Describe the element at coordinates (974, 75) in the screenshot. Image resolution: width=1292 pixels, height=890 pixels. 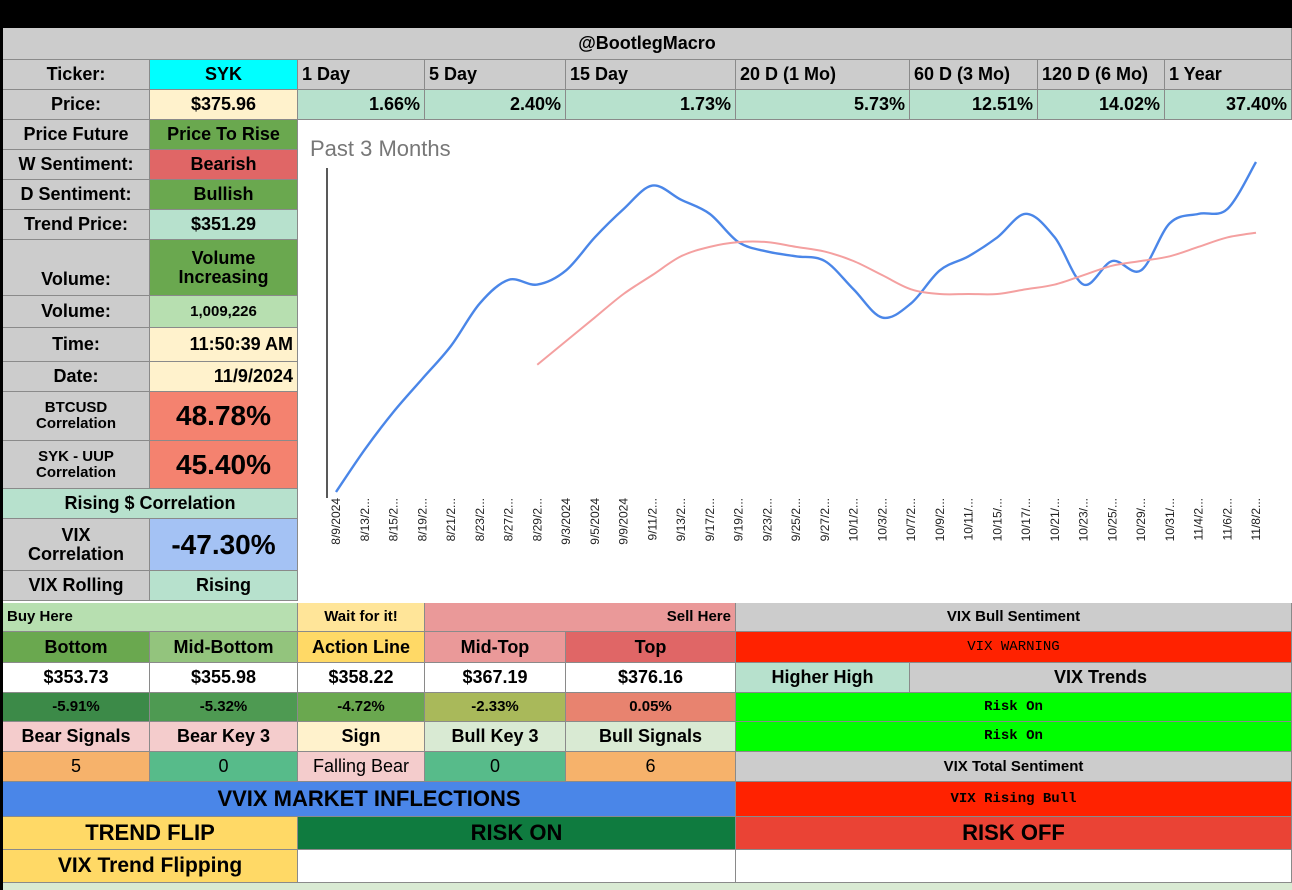
I see `period-60-day: 60 D (3 Mo)` at that location.